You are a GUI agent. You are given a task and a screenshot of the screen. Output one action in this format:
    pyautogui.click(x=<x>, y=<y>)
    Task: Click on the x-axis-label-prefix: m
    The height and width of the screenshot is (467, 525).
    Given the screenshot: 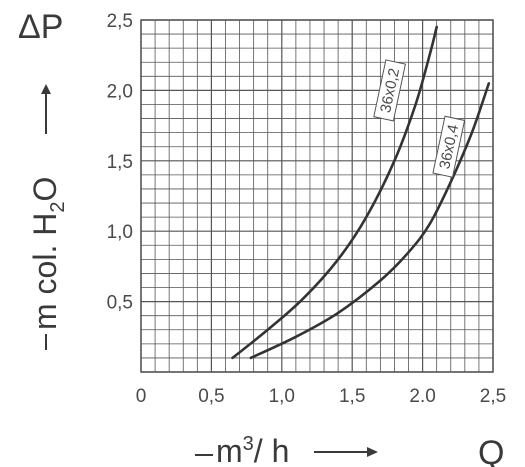 What is the action you would take?
    pyautogui.click(x=229, y=450)
    